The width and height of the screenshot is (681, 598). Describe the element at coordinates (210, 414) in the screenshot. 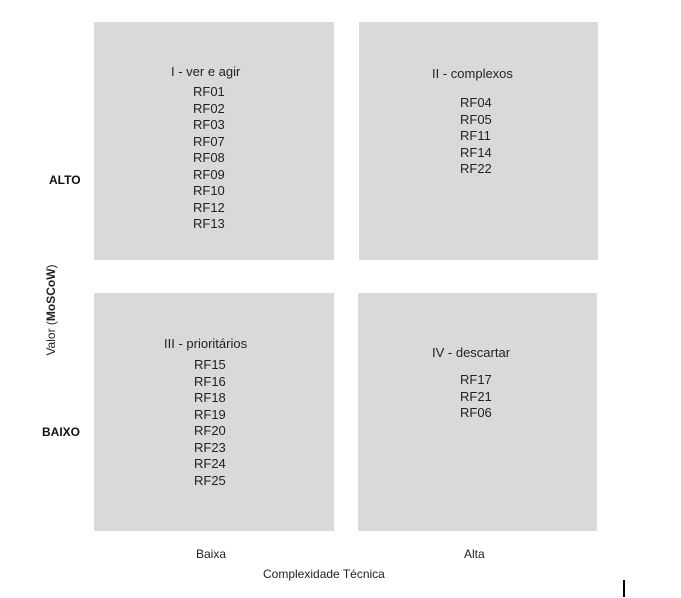

I see `list-item: RF19` at that location.